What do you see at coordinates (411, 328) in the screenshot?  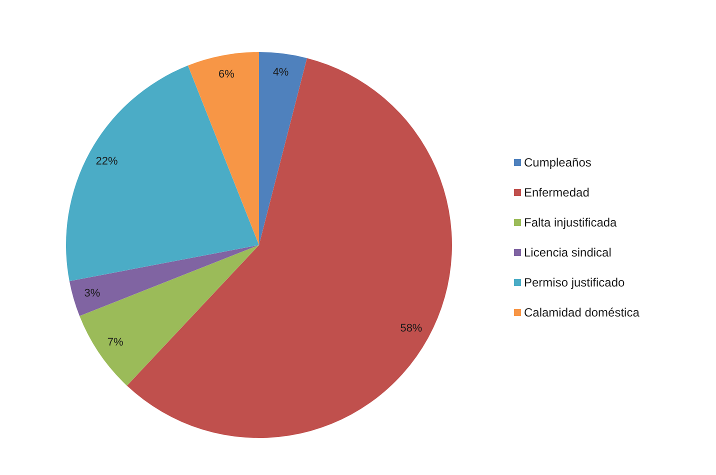 I see `data-label: 58%` at bounding box center [411, 328].